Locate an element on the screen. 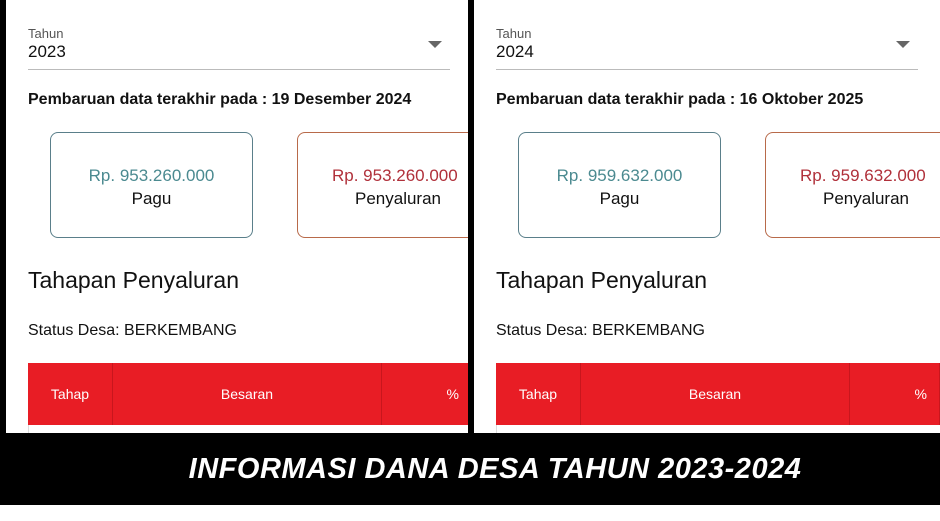 Image resolution: width=940 pixels, height=521 pixels. pagu-card: Rp. 953.260.000 Pagu is located at coordinates (151, 185).